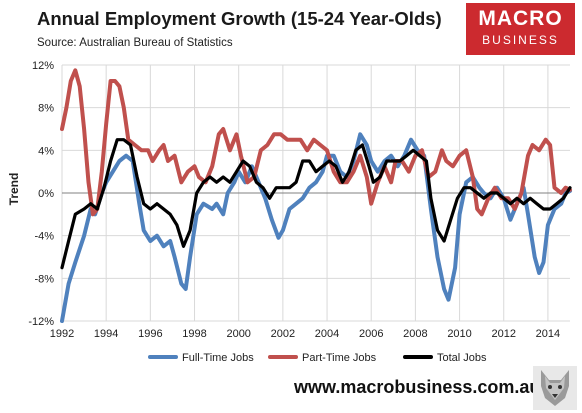 This screenshot has height=413, width=582. I want to click on y-tick-label: 8%, so click(46, 109).